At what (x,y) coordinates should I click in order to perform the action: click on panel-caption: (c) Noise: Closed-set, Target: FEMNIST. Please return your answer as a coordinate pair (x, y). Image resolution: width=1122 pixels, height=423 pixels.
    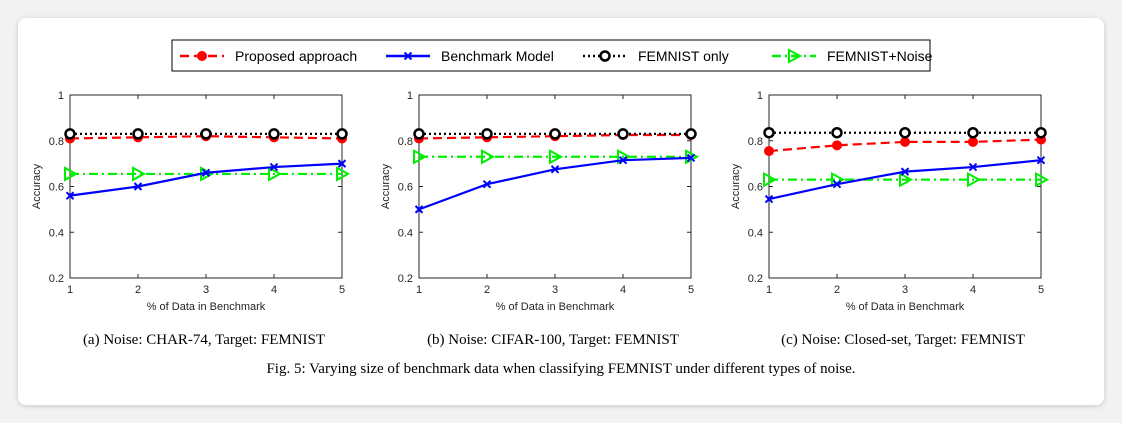
    Looking at the image, I should click on (903, 340).